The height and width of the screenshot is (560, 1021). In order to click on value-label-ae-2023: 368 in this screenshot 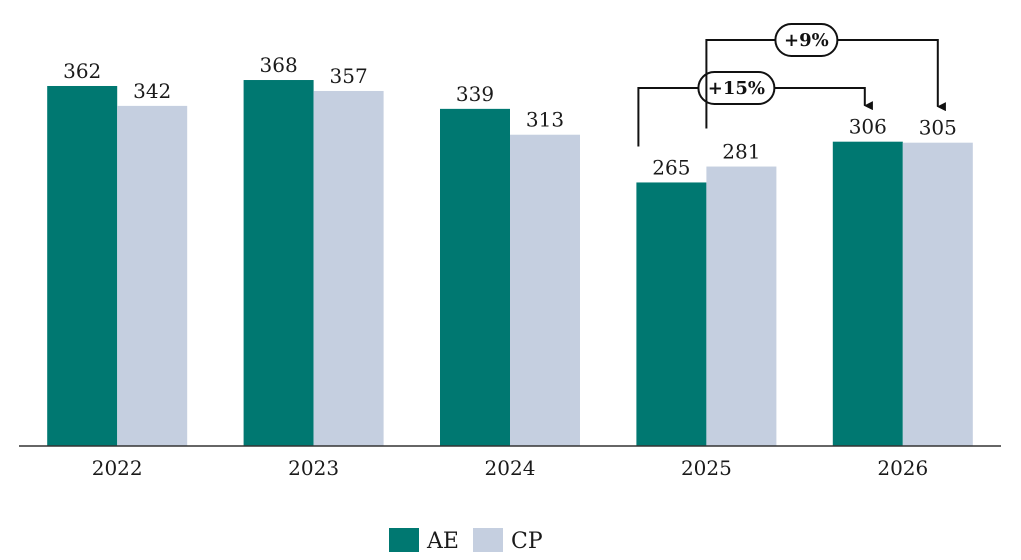, I will do `click(279, 65)`.